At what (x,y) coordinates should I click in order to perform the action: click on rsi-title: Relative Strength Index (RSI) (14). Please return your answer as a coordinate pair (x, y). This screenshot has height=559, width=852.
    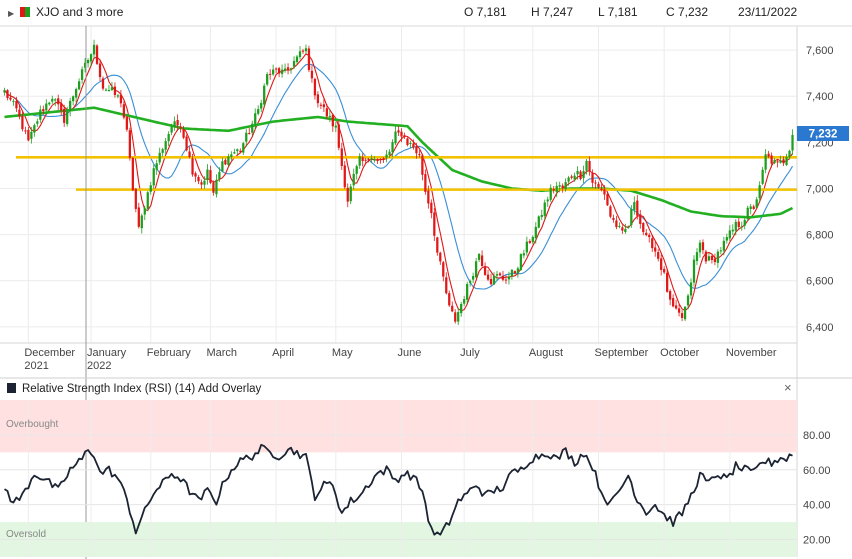
    Looking at the image, I should click on (108, 389).